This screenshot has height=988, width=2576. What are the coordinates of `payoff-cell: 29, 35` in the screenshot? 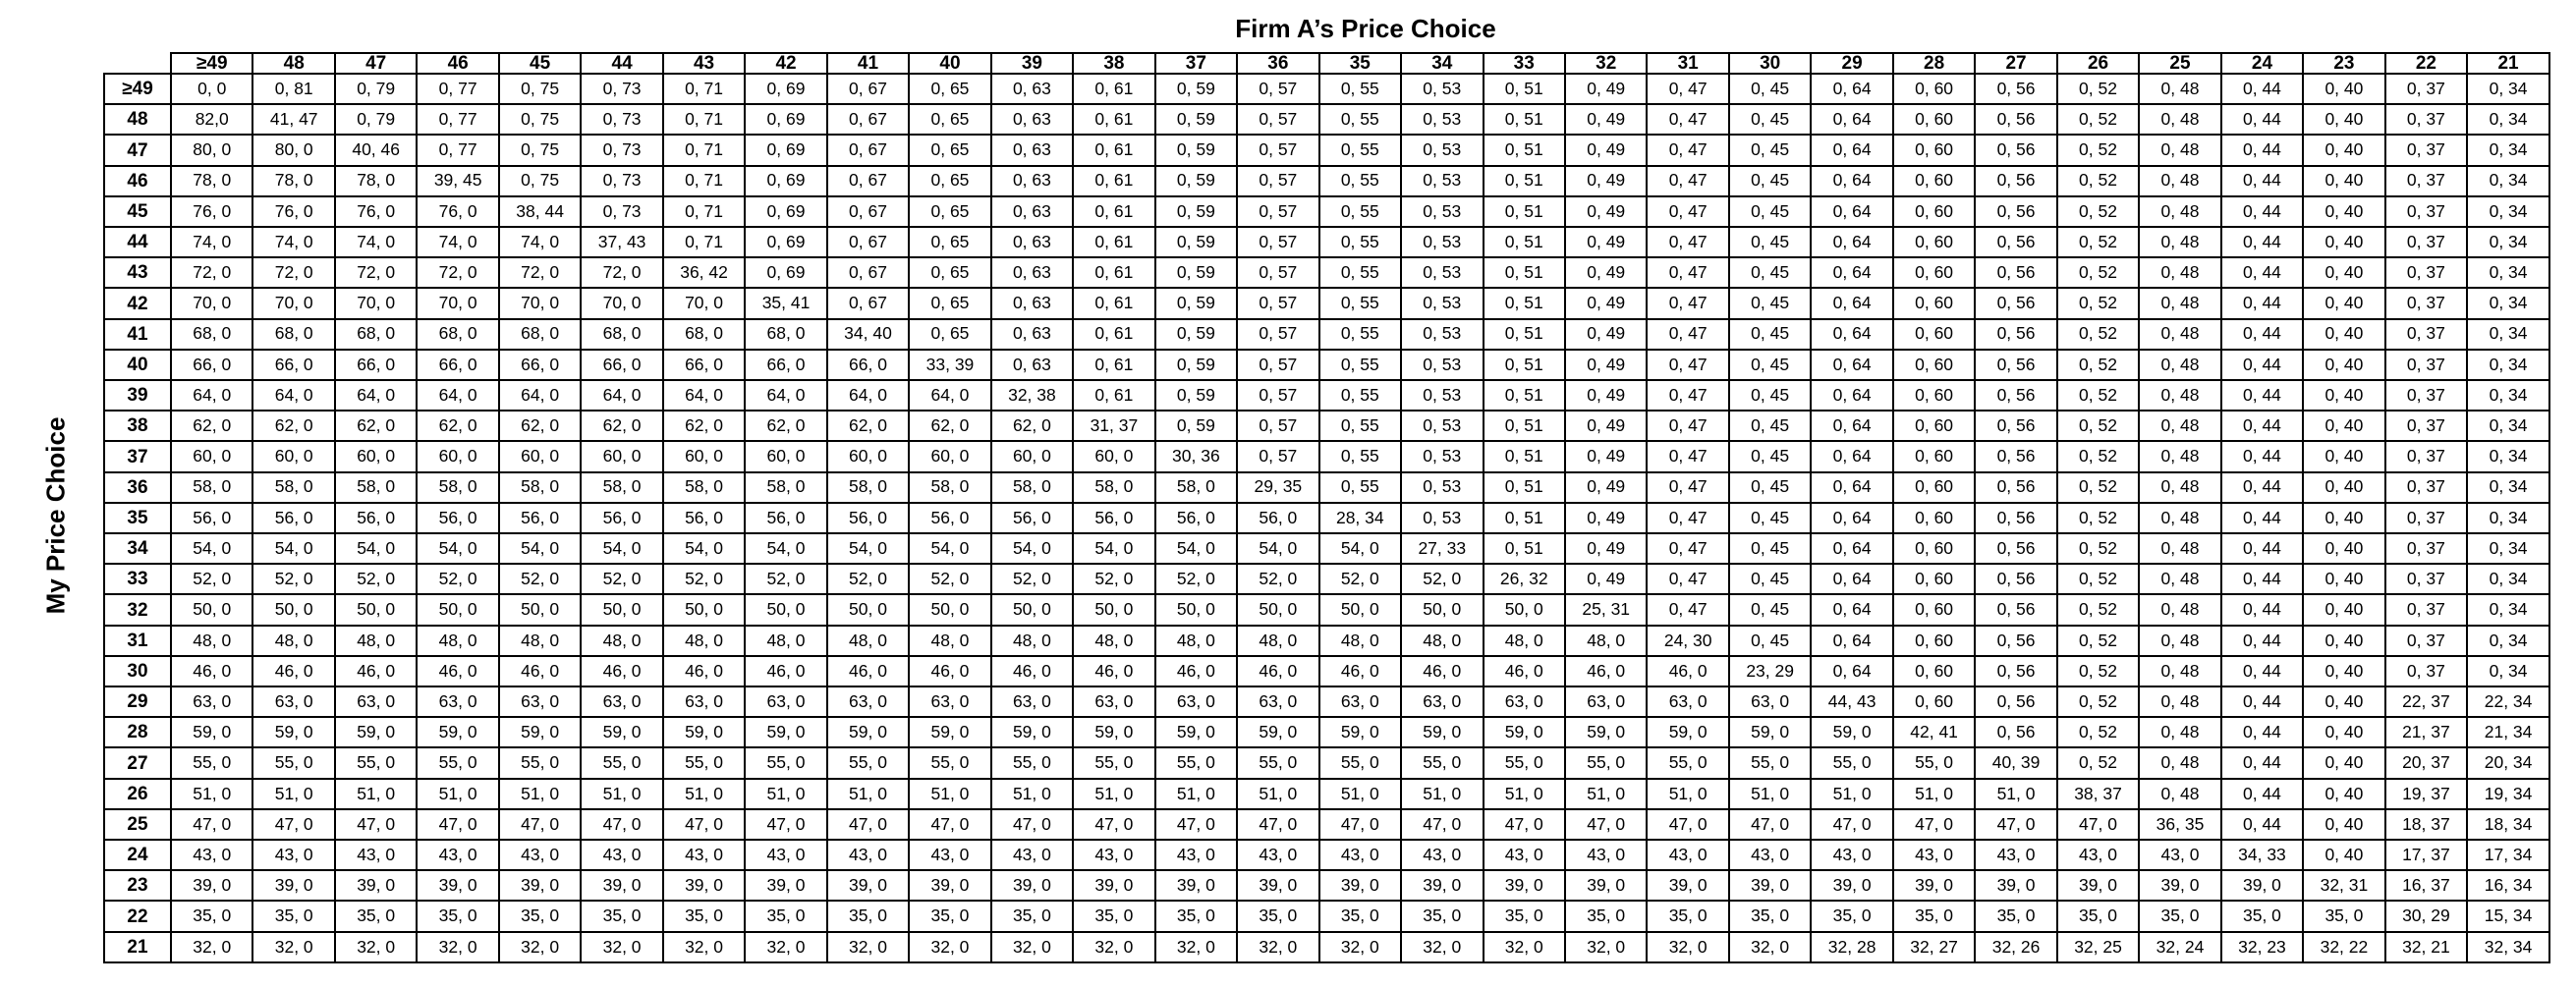 It's located at (1278, 487).